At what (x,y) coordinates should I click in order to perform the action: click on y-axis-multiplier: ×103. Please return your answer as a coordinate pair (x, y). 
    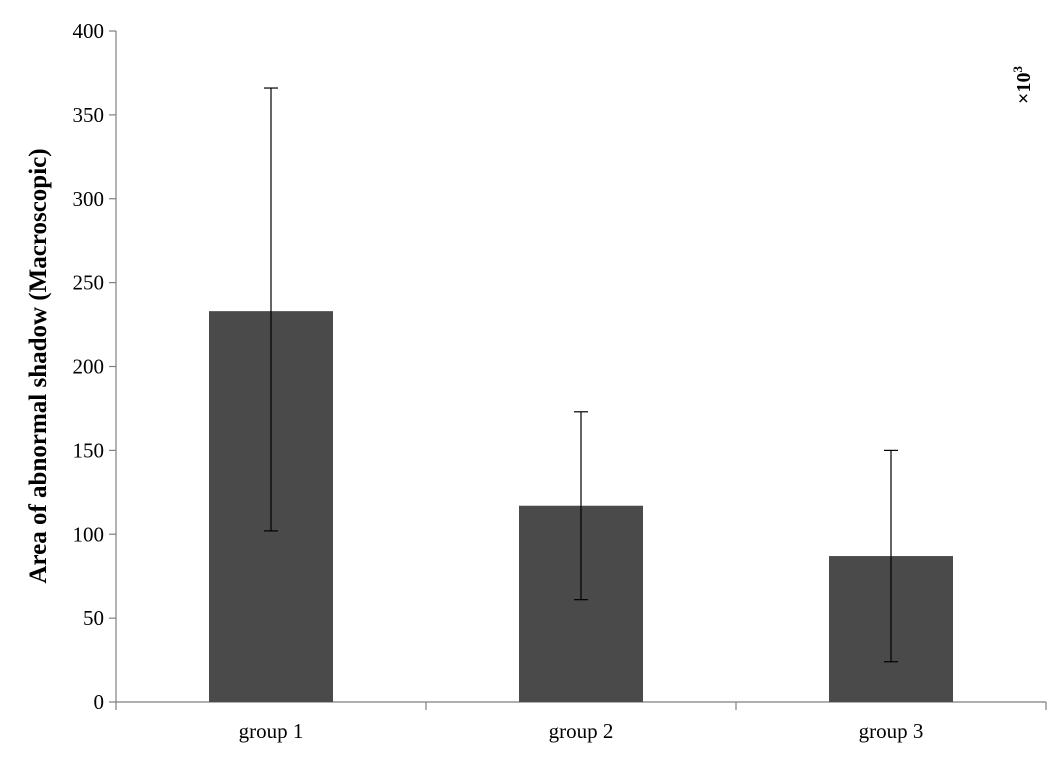
    Looking at the image, I should click on (1022, 85).